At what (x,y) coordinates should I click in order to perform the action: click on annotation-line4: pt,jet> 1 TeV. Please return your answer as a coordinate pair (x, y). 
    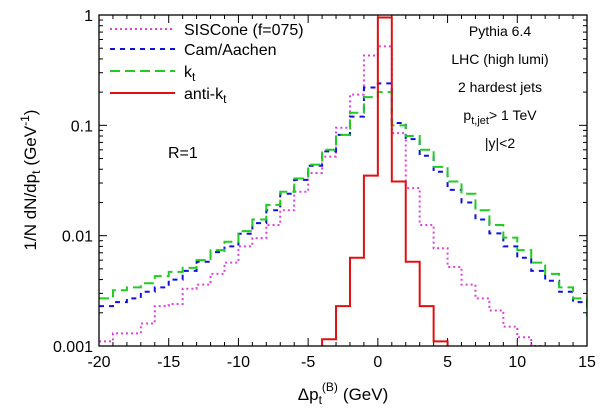
    Looking at the image, I should click on (500, 117).